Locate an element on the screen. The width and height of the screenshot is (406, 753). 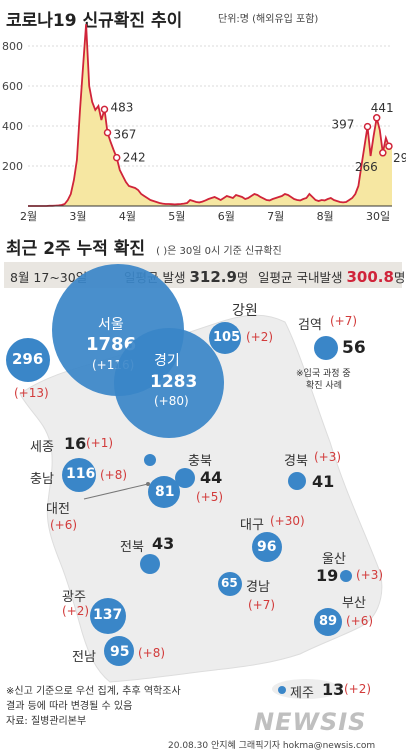
annotation-label: 483 is located at coordinates (121, 107).